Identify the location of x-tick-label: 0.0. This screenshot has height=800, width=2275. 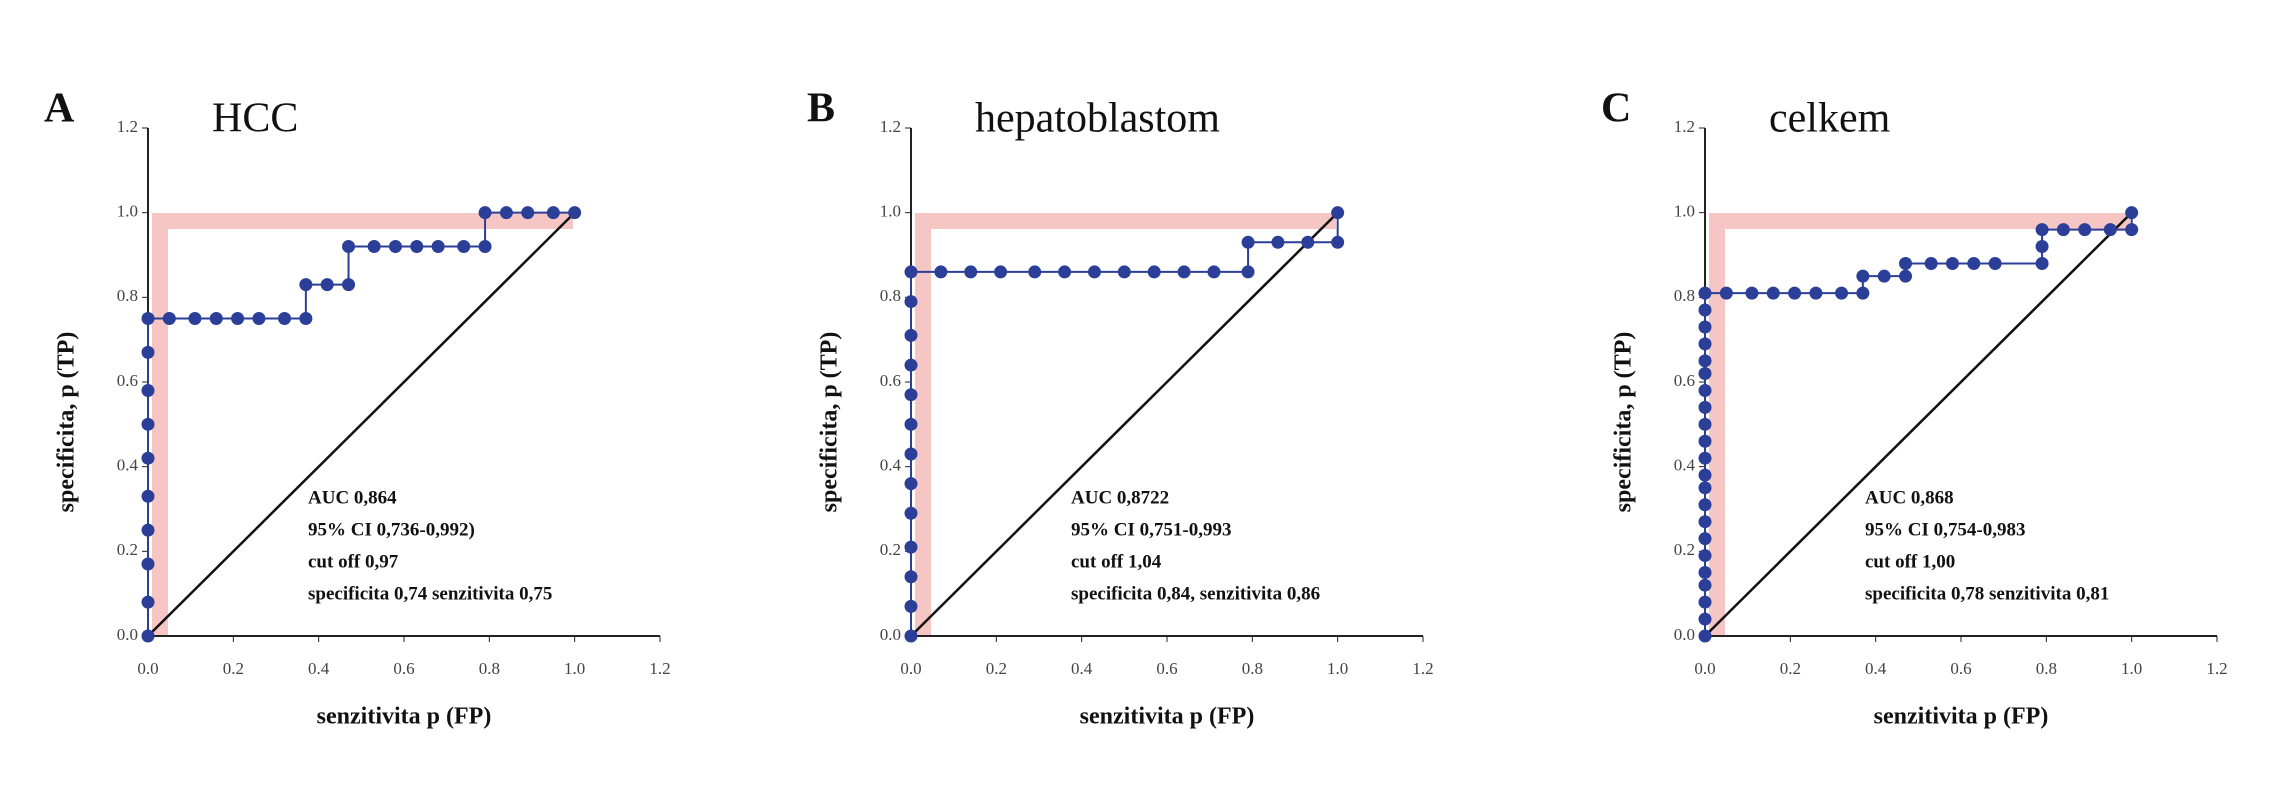
(147, 668).